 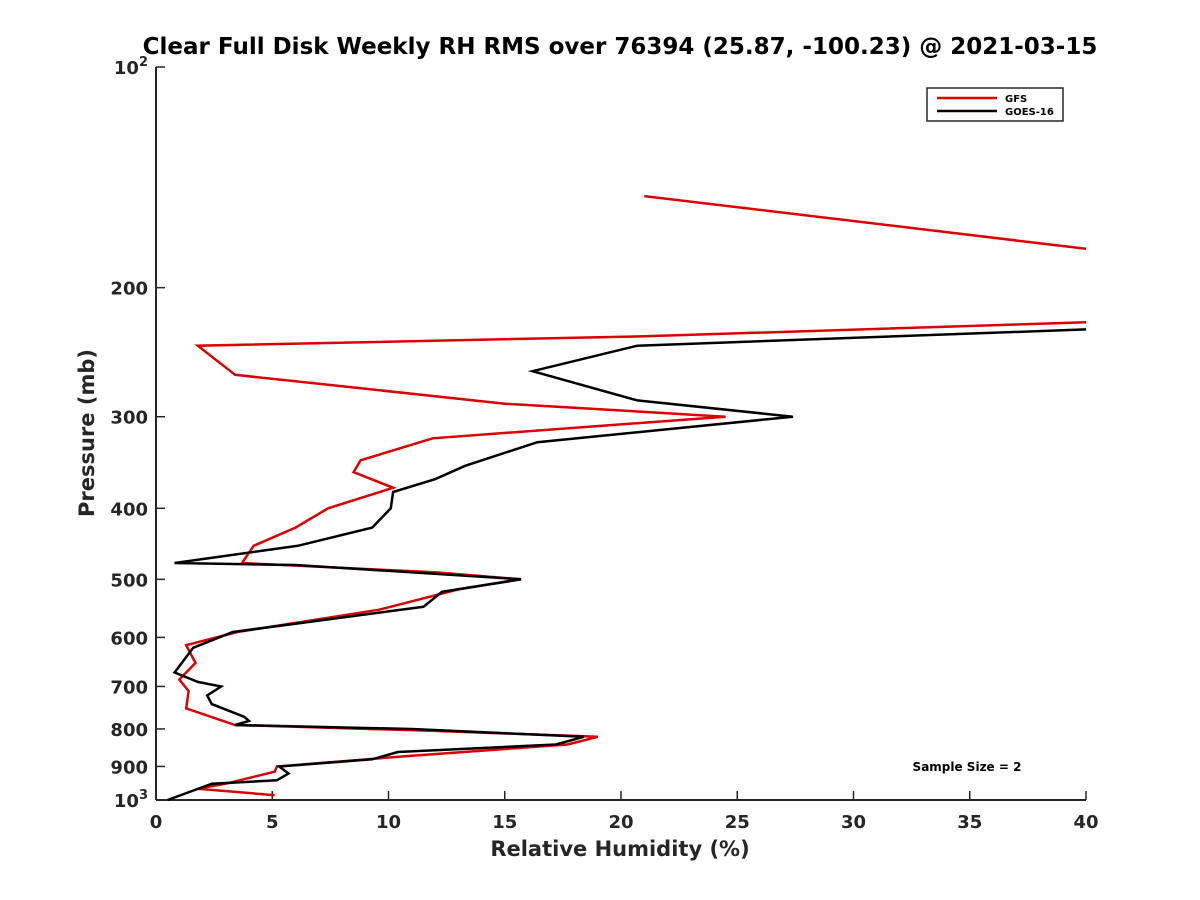 What do you see at coordinates (620, 822) in the screenshot?
I see `x-tick-label: 20` at bounding box center [620, 822].